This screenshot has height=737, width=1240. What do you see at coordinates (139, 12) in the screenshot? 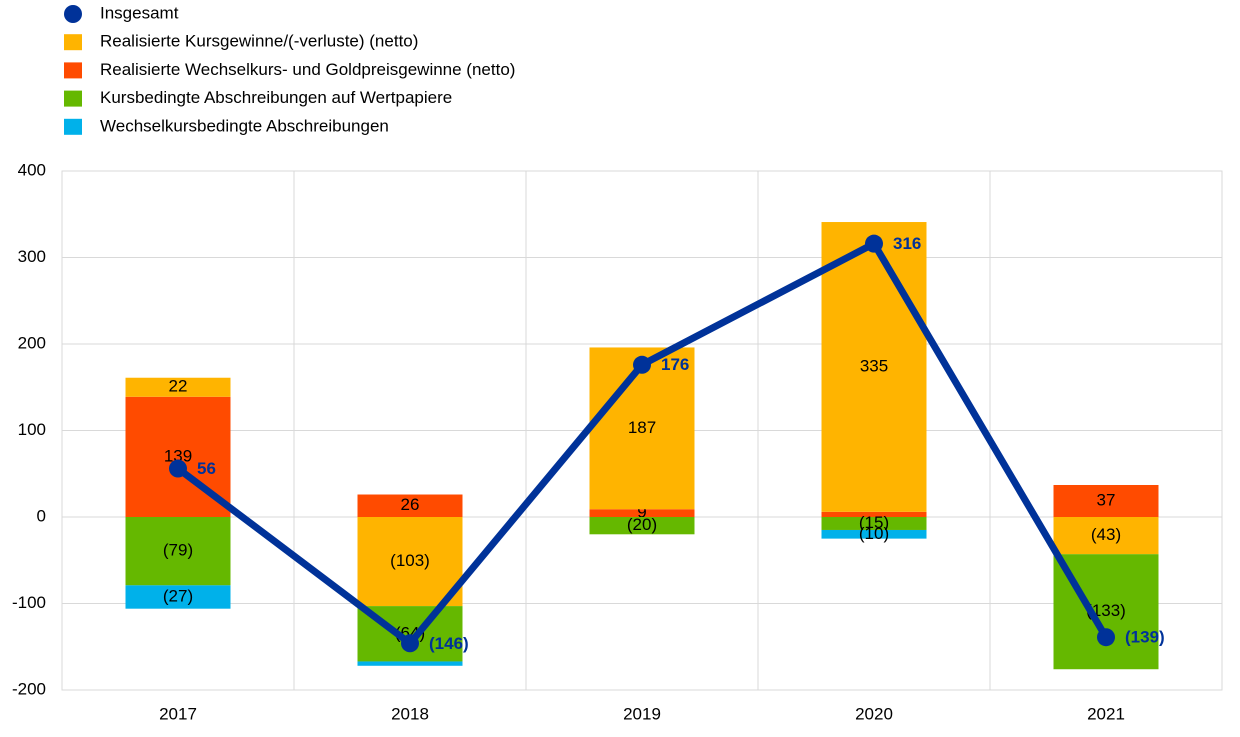
I see `legend-label: Insgesamt` at bounding box center [139, 12].